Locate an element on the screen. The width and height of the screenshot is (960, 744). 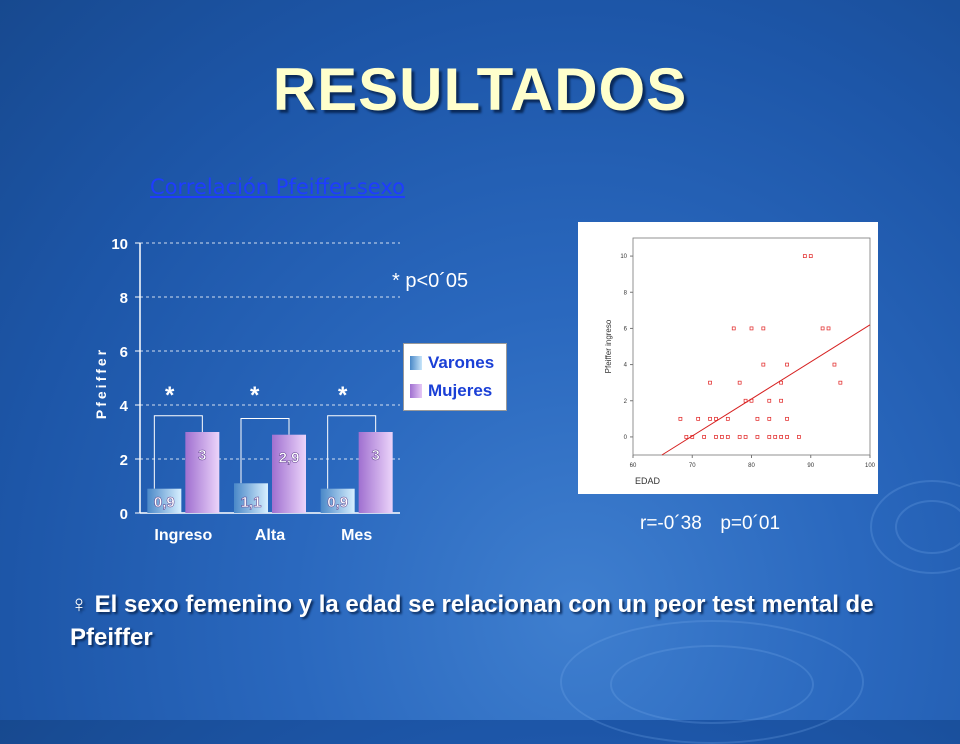
bar-data-label: 1,1 is located at coordinates (251, 502).